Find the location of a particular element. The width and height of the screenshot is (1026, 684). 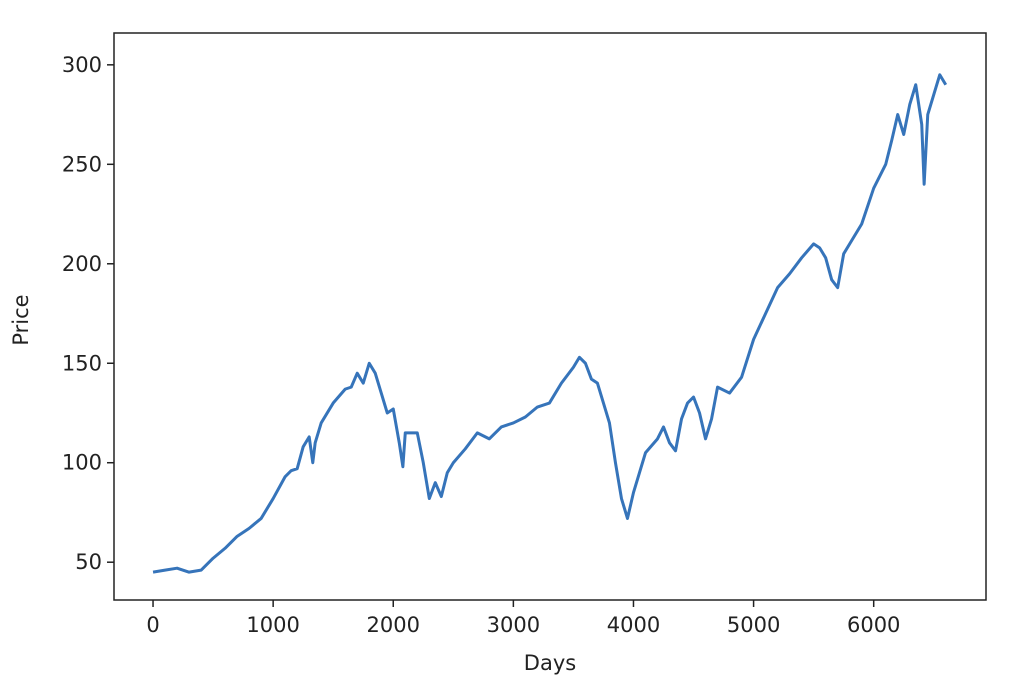

x-tick-label: 4000 is located at coordinates (633, 625).